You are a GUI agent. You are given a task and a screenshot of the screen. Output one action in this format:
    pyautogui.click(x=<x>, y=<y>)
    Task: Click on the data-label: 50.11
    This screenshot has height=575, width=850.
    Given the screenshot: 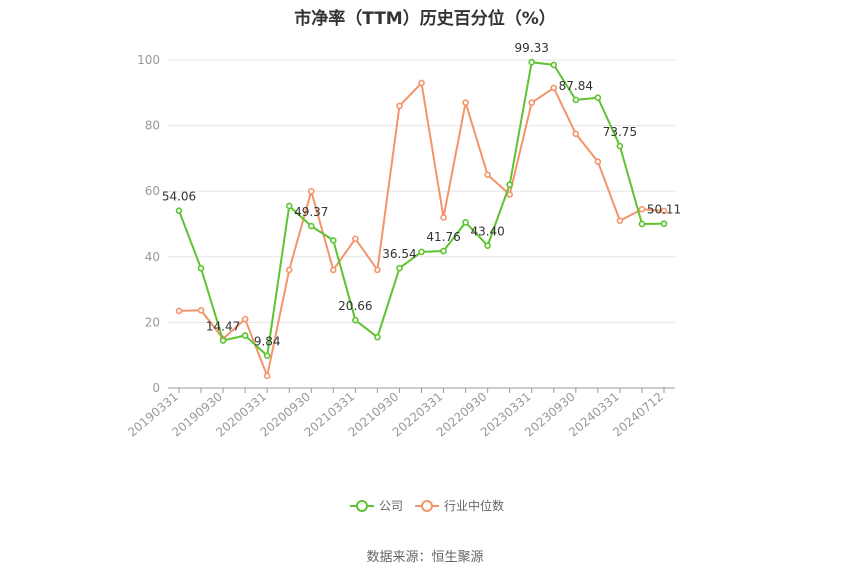 What is the action you would take?
    pyautogui.click(x=664, y=210)
    